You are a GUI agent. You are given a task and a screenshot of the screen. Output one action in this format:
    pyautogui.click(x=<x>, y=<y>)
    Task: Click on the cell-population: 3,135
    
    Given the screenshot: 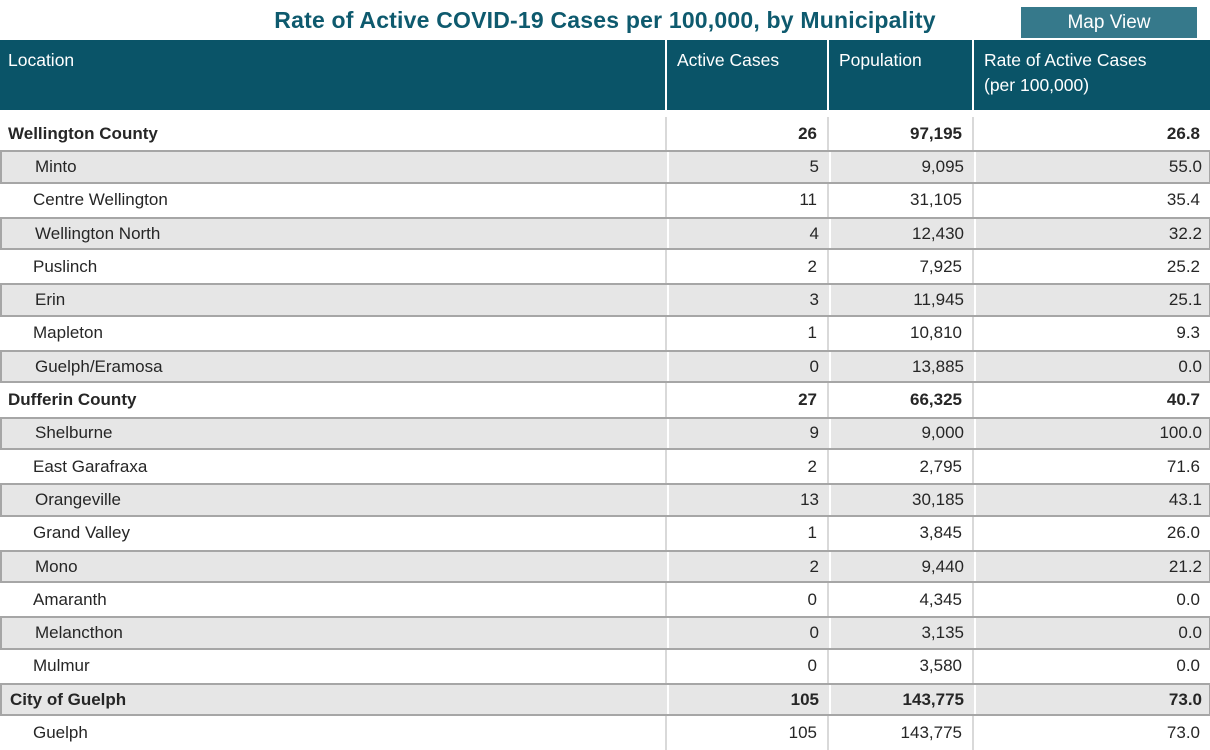 What is the action you would take?
    pyautogui.click(x=901, y=633)
    